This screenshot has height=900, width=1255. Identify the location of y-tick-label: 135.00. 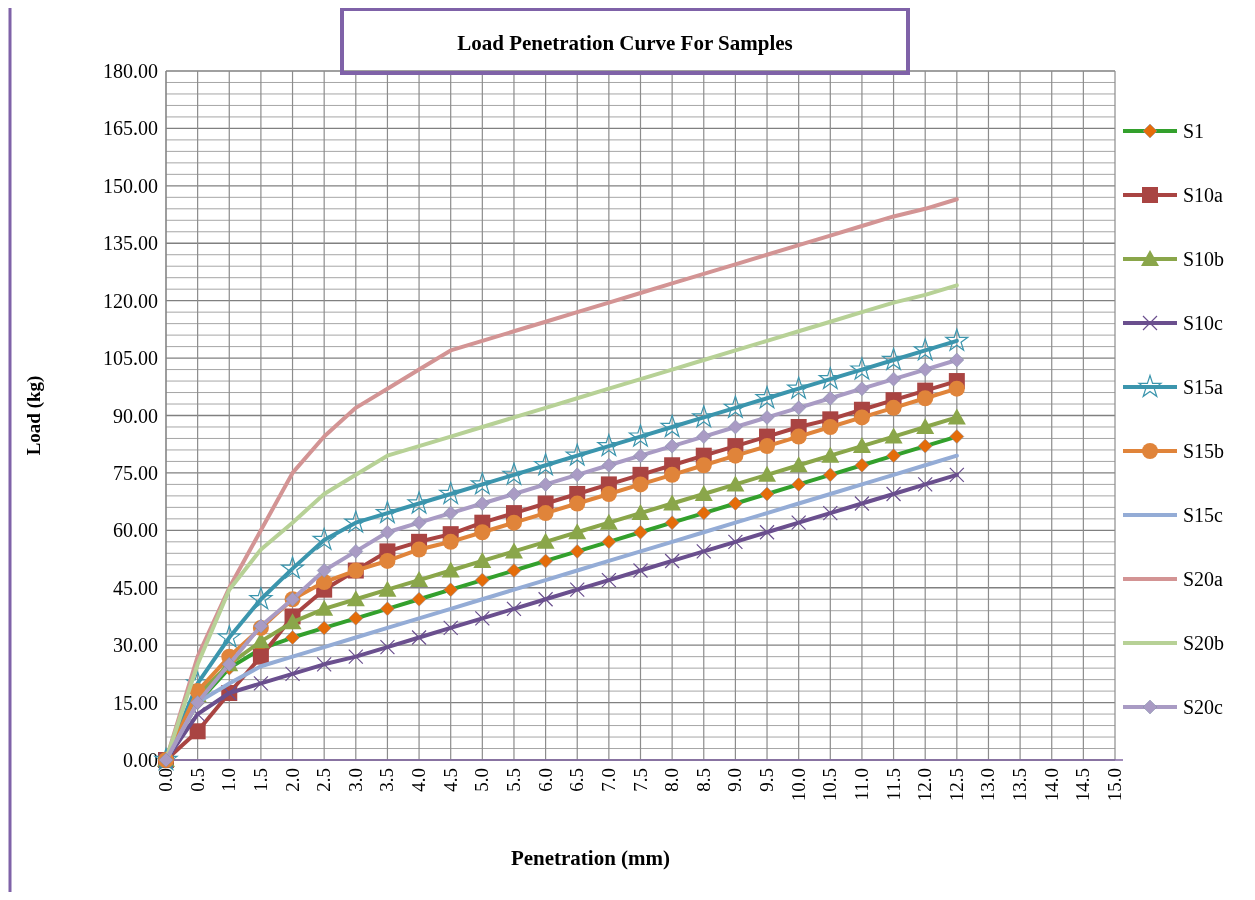
(130, 243).